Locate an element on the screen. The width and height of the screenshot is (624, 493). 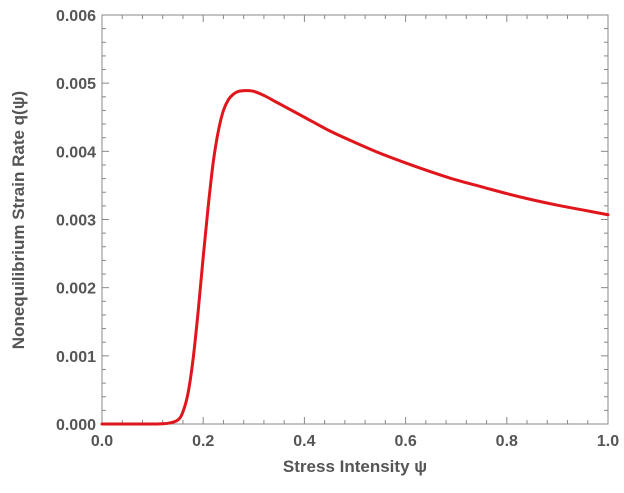
y-tick-label: 0.004 is located at coordinates (76, 152).